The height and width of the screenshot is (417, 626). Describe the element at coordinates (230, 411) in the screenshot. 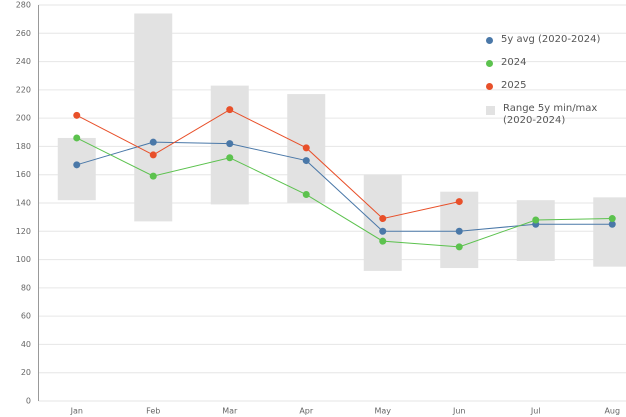

I see `x-tick-label: Mar` at that location.